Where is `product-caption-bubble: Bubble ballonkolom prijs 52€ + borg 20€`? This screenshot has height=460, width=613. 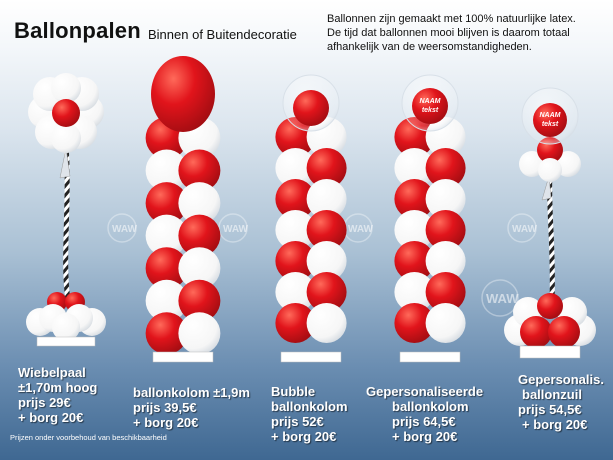
product-caption-bubble: Bubble ballonkolom prijs 52€ + borg 20€ is located at coordinates (309, 414).